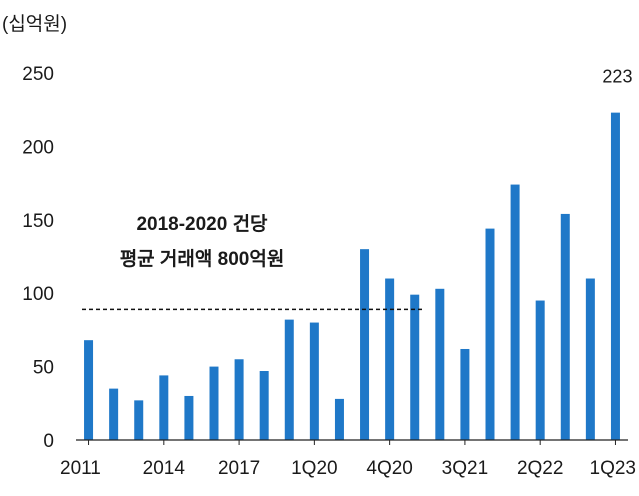 This screenshot has height=496, width=639. I want to click on x-tick-label: 1Q20, so click(314, 468).